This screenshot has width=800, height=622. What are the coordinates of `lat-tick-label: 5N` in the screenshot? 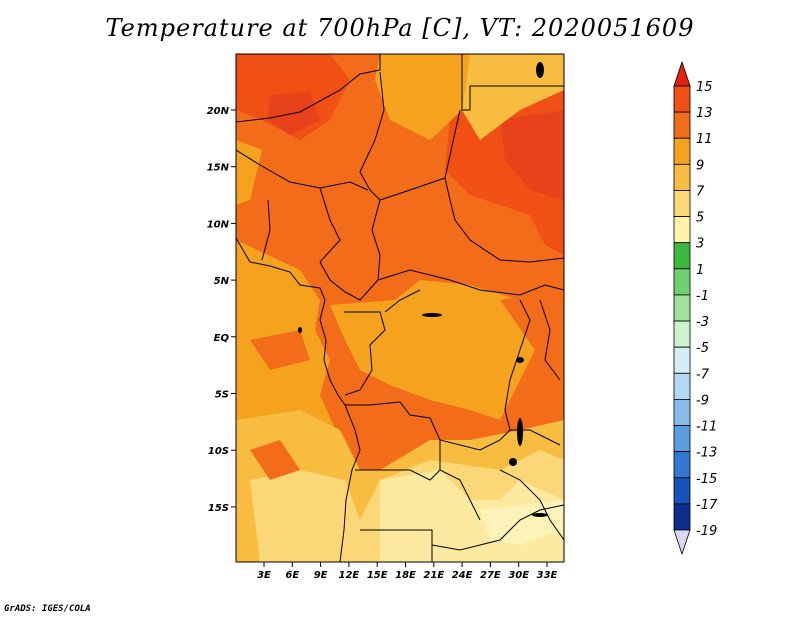 It's located at (222, 281).